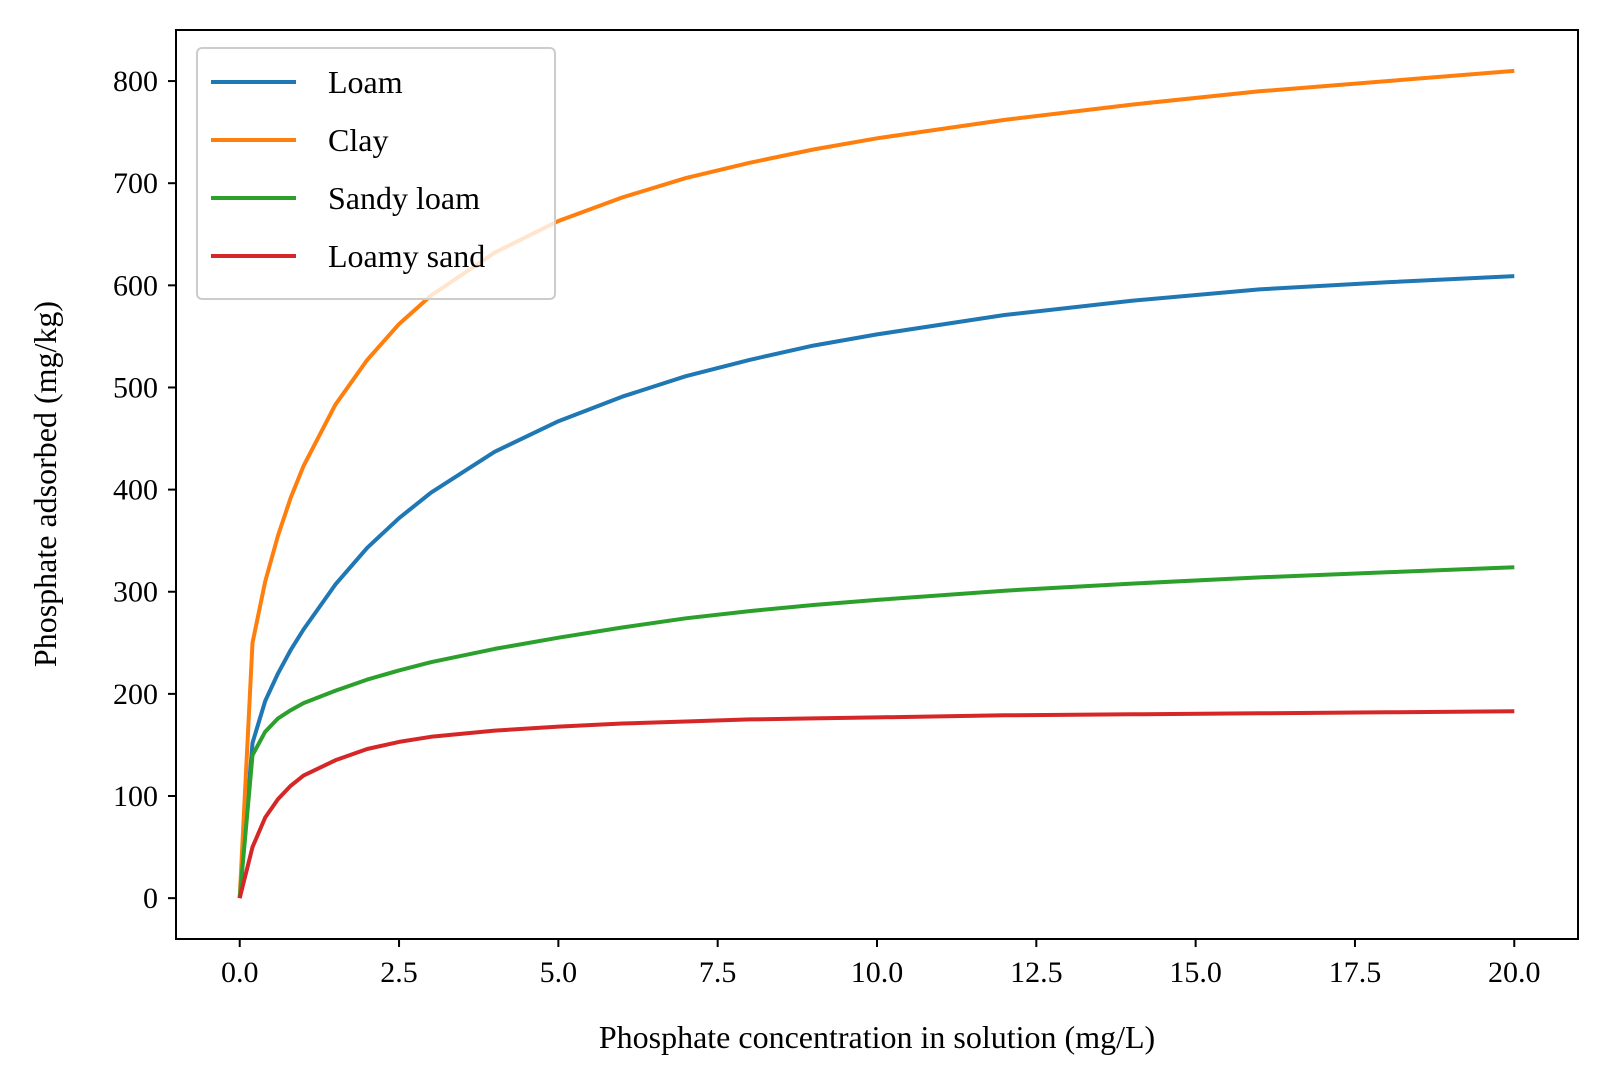  I want to click on x-tick-label: 5.0, so click(559, 972).